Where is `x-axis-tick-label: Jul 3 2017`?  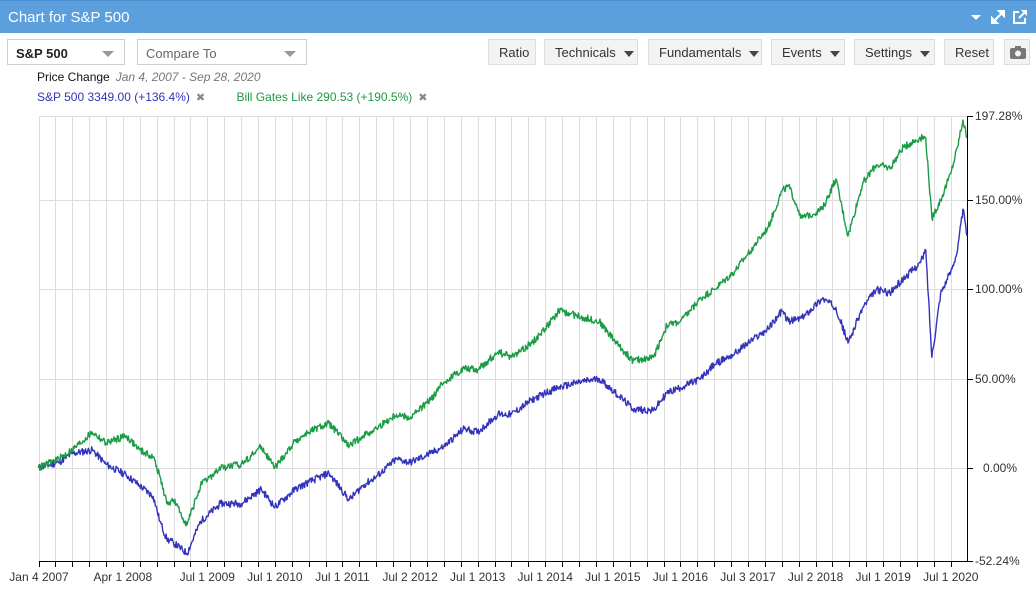 x-axis-tick-label: Jul 3 2017 is located at coordinates (748, 577).